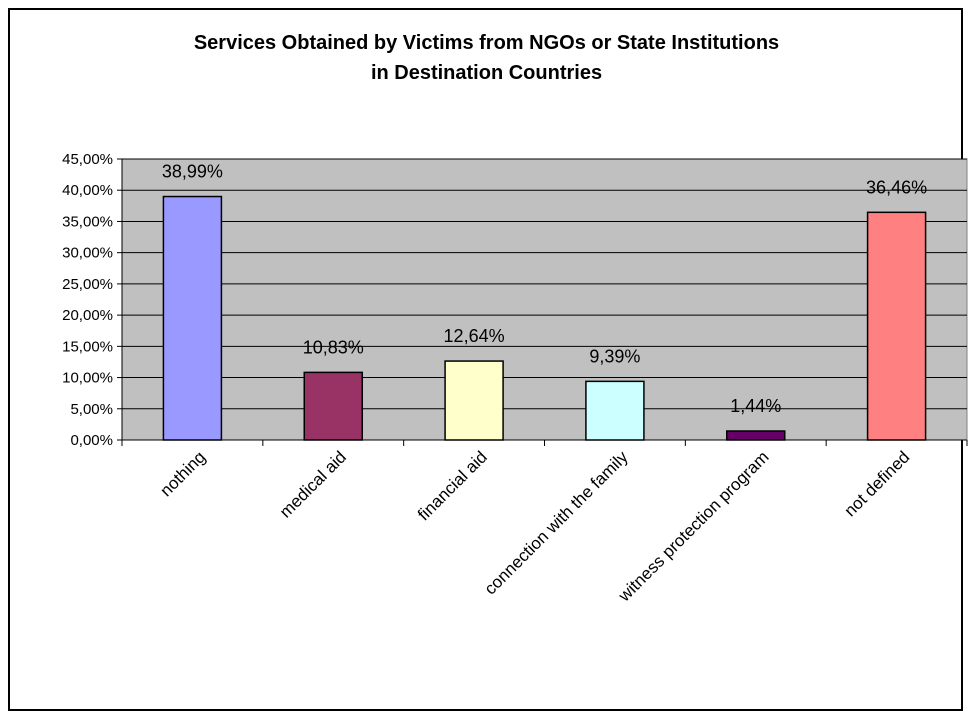 The width and height of the screenshot is (973, 719). I want to click on data-label: 9,39%, so click(614, 356).